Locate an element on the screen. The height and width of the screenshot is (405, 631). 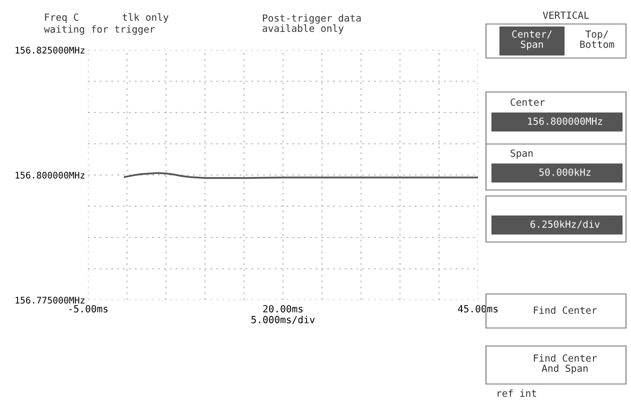
text: VERTICAL is located at coordinates (565, 15).